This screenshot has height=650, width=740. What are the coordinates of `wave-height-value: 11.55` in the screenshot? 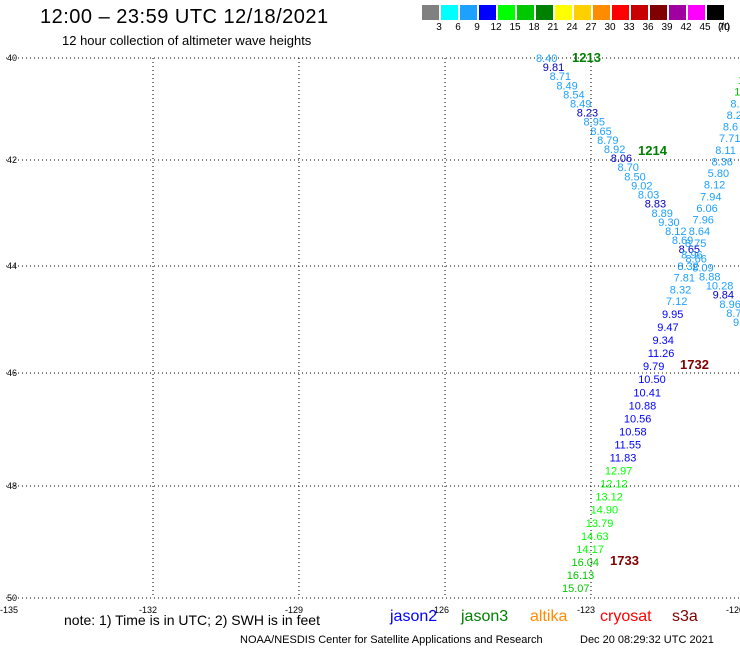 It's located at (627, 445).